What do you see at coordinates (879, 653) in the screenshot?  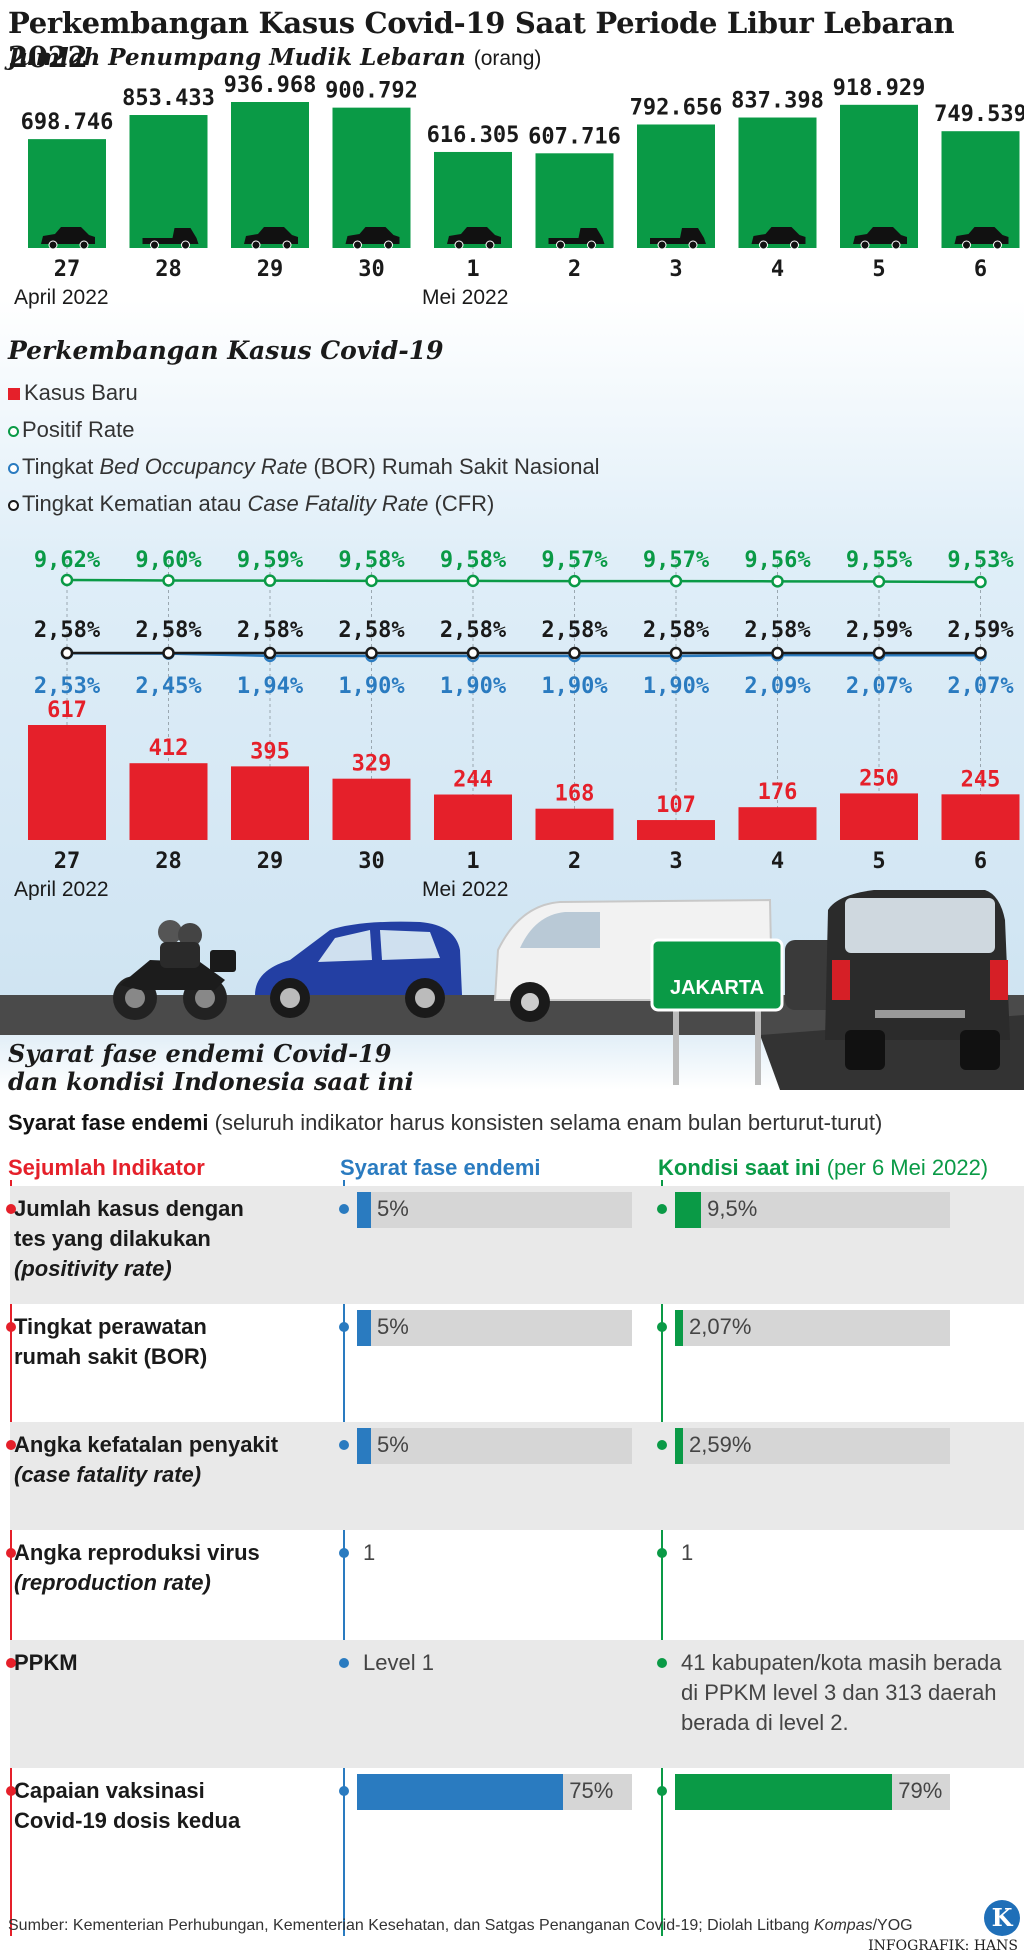 I see `cfr-point` at bounding box center [879, 653].